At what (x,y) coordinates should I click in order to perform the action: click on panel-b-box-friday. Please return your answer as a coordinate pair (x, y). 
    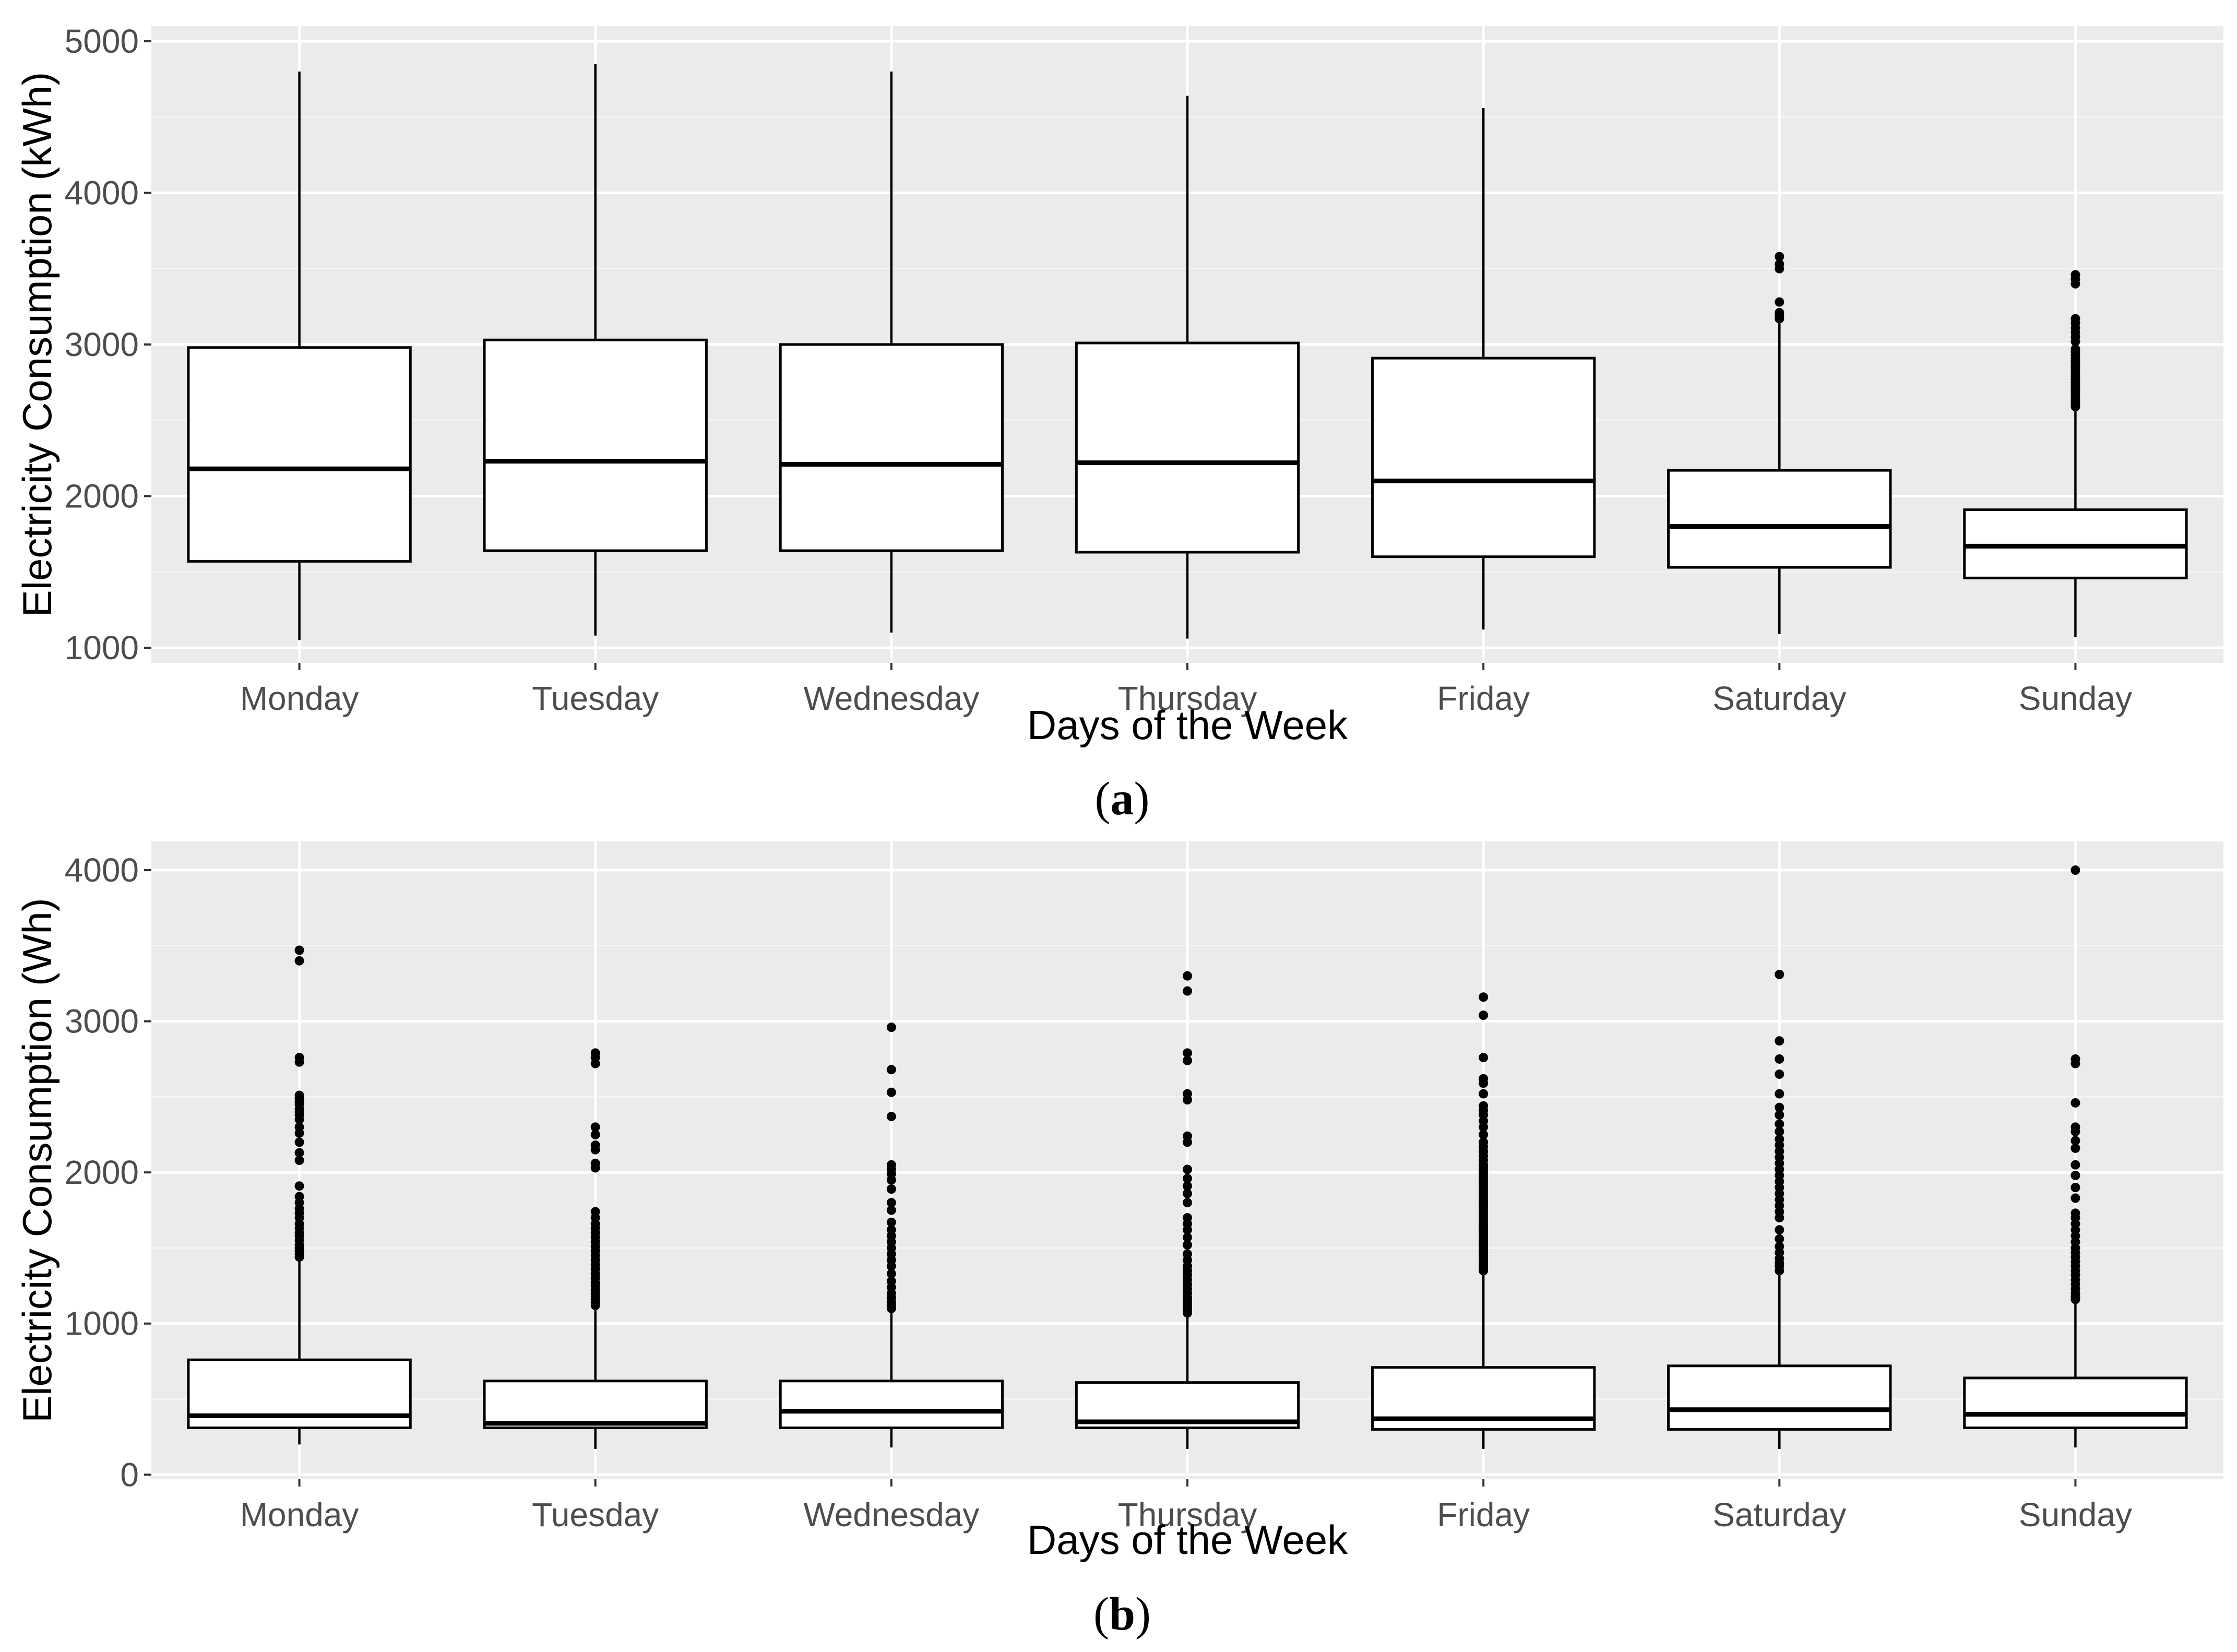
    Looking at the image, I should click on (1483, 1220).